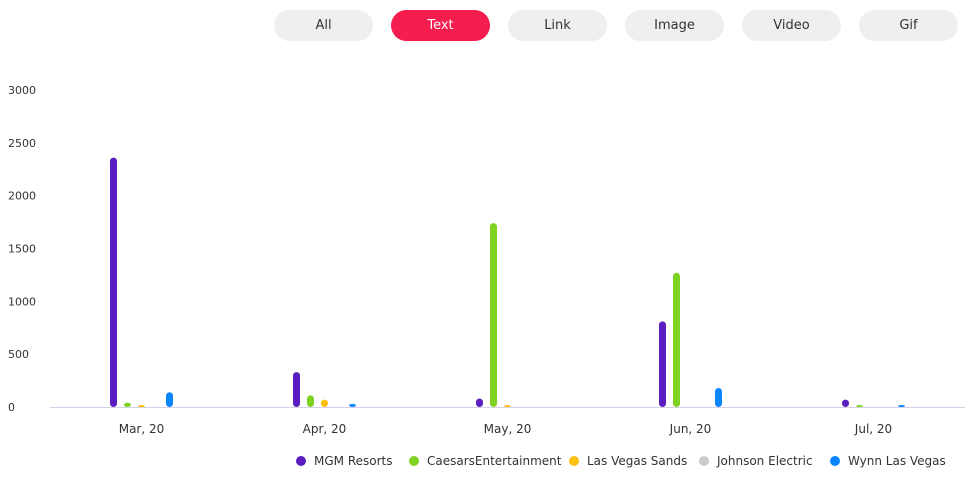 This screenshot has width=973, height=481. I want to click on filter-gif-button: Gif, so click(908, 25).